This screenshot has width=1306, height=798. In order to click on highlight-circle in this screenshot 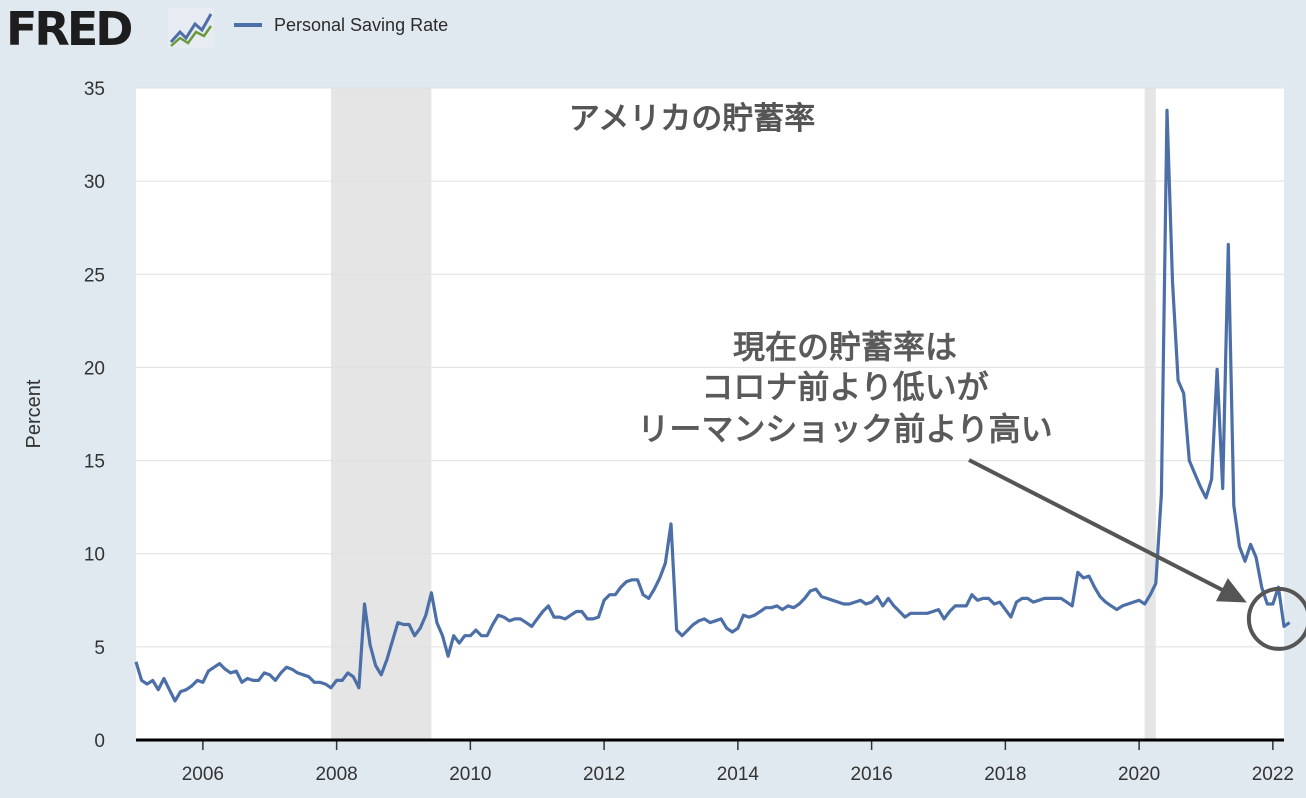, I will do `click(1276, 618)`.